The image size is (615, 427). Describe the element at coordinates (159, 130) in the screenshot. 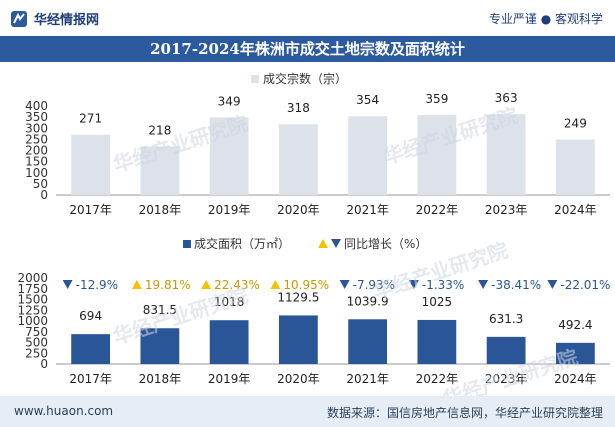

I see `count-value-label: 218` at that location.